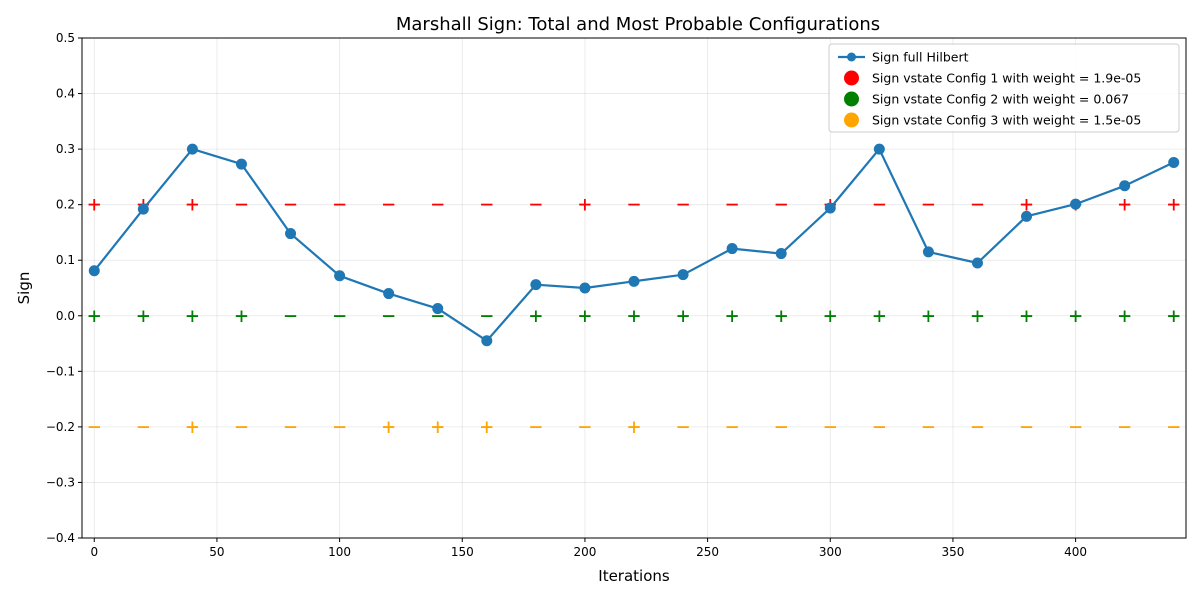  What do you see at coordinates (65, 260) in the screenshot?
I see `y-tick-label: 0.1` at bounding box center [65, 260].